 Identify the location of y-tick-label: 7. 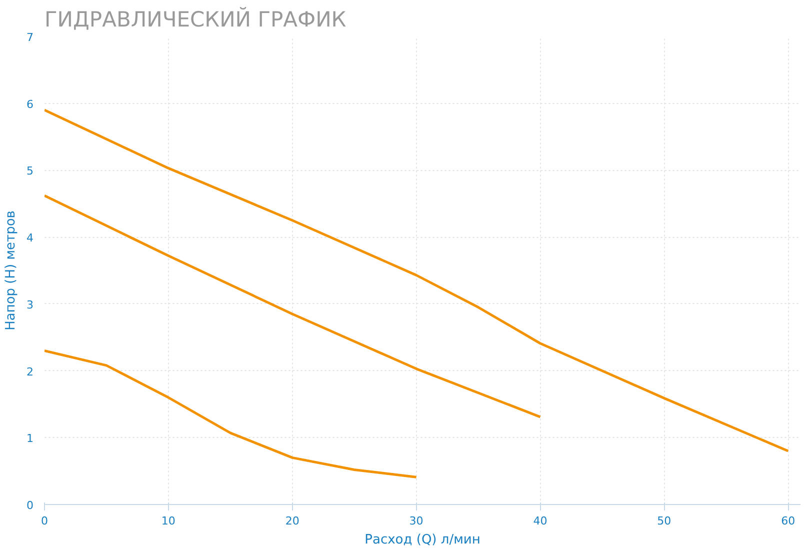
(30, 37).